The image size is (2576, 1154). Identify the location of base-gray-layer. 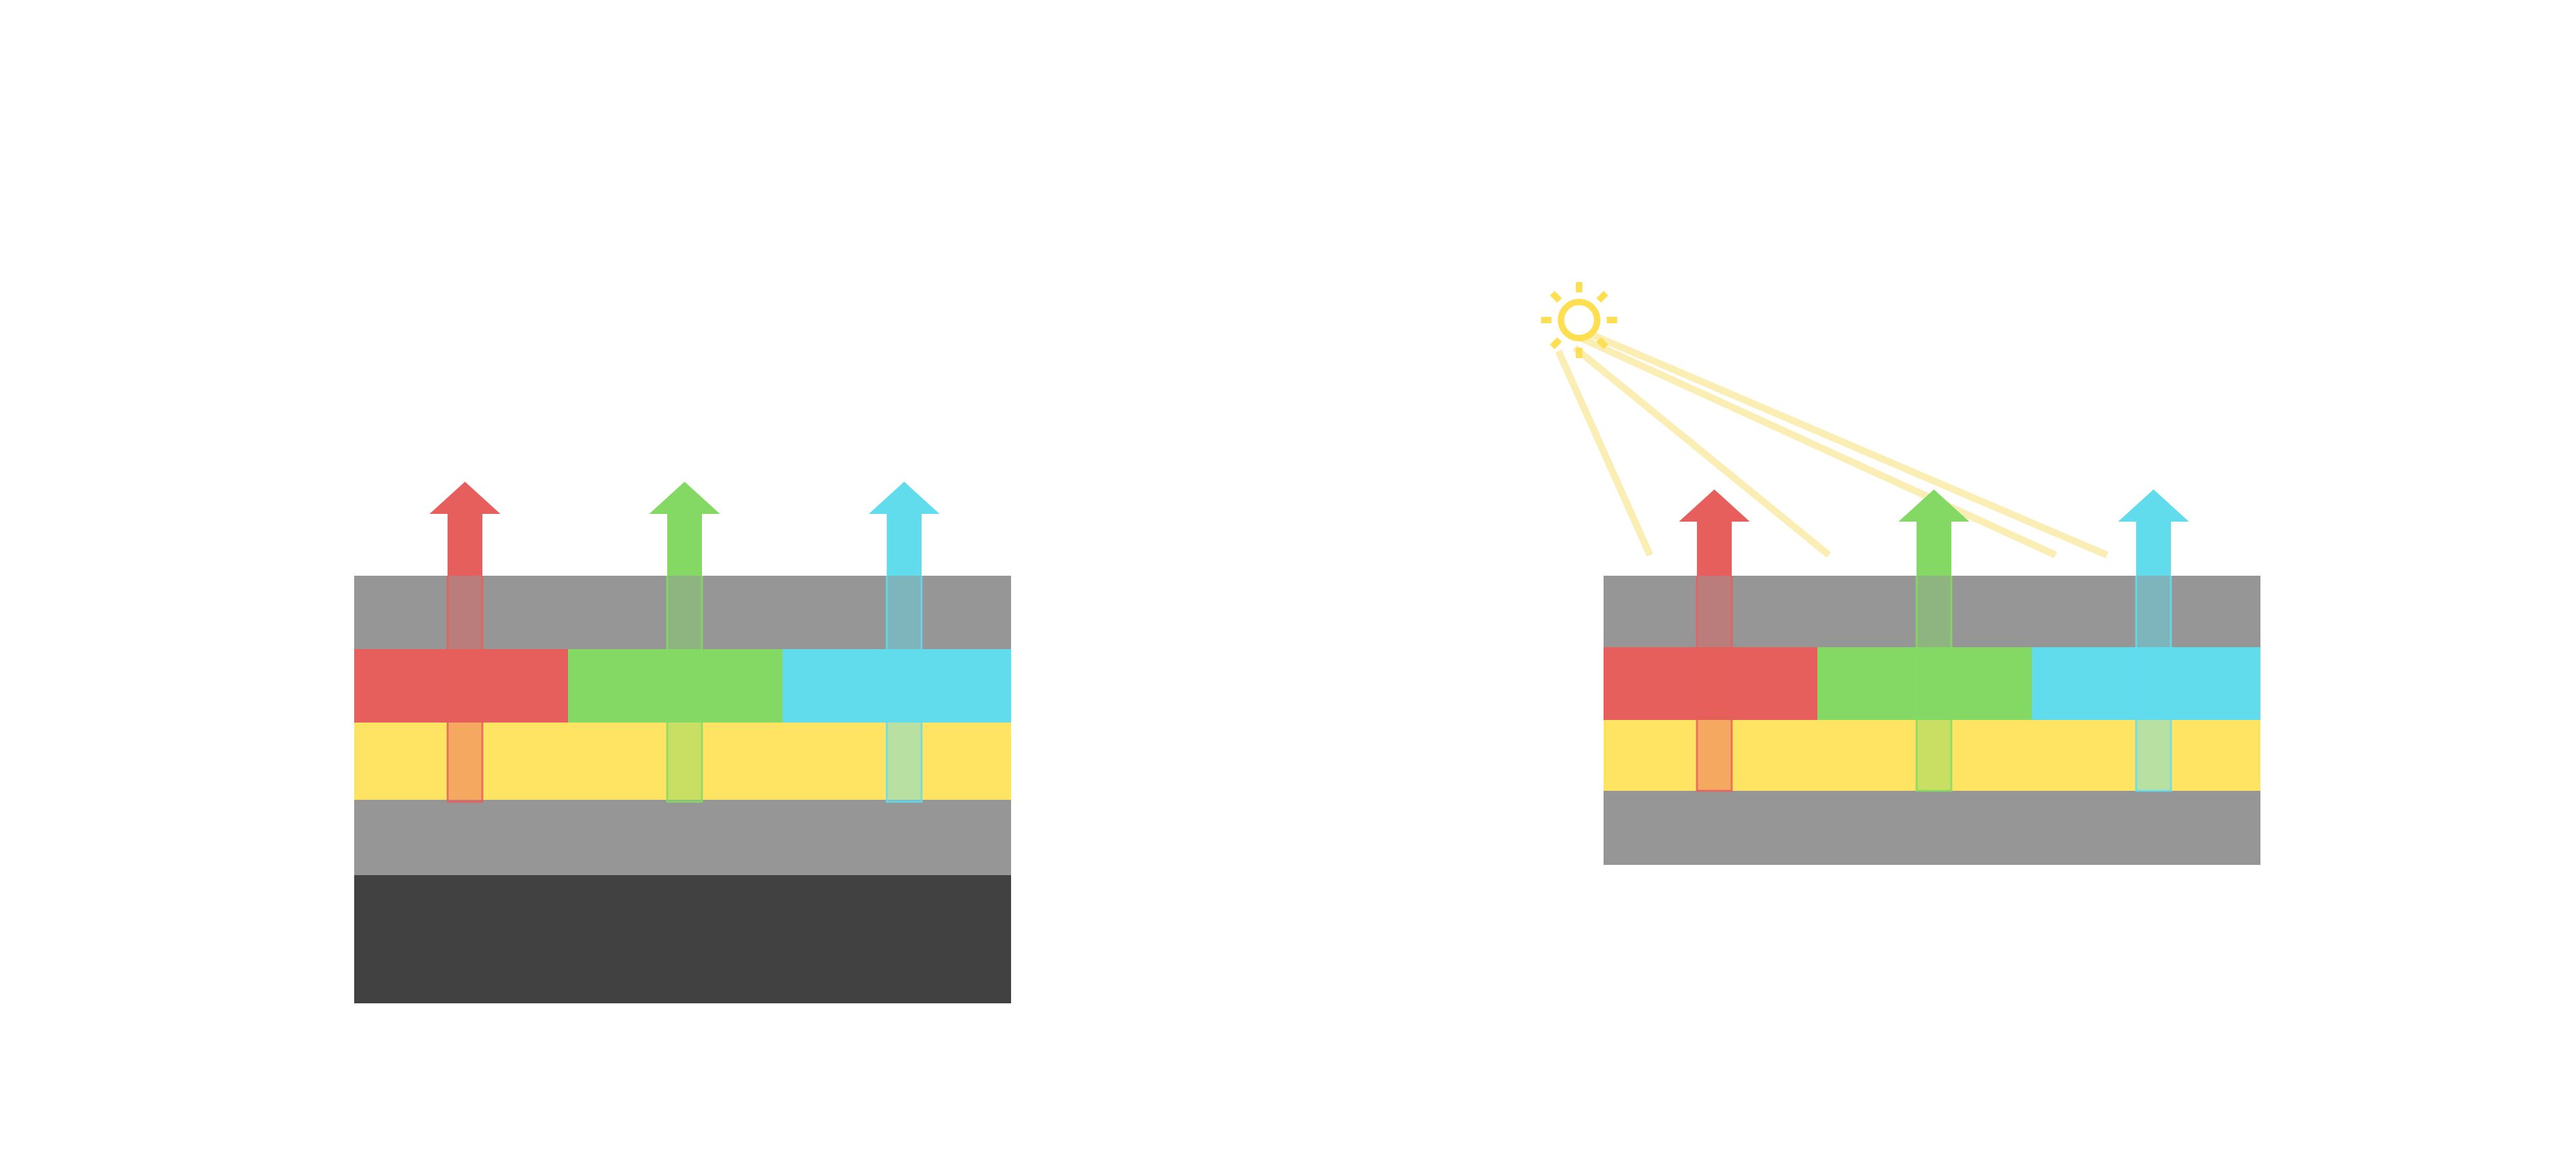
(1932, 828).